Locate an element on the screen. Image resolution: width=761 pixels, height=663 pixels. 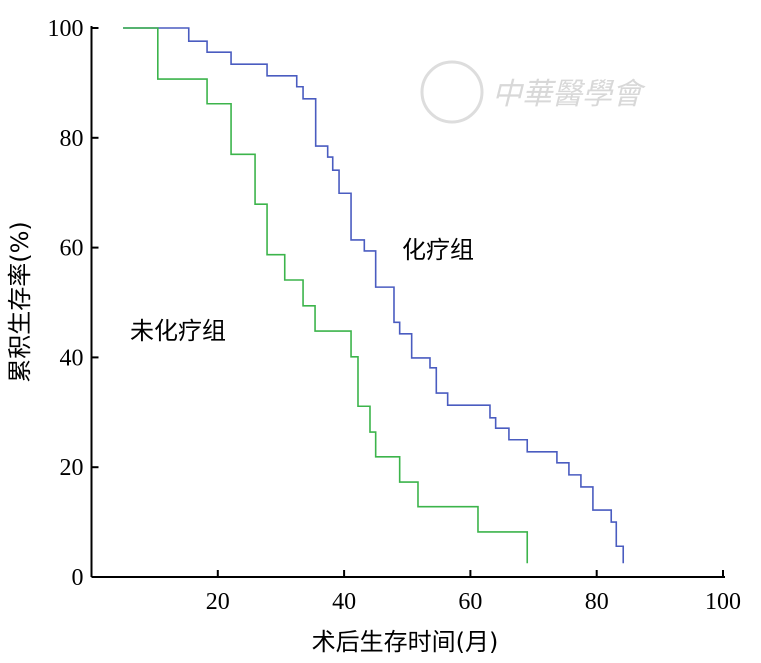
y-tick-label: 80 is located at coordinates (72, 139).